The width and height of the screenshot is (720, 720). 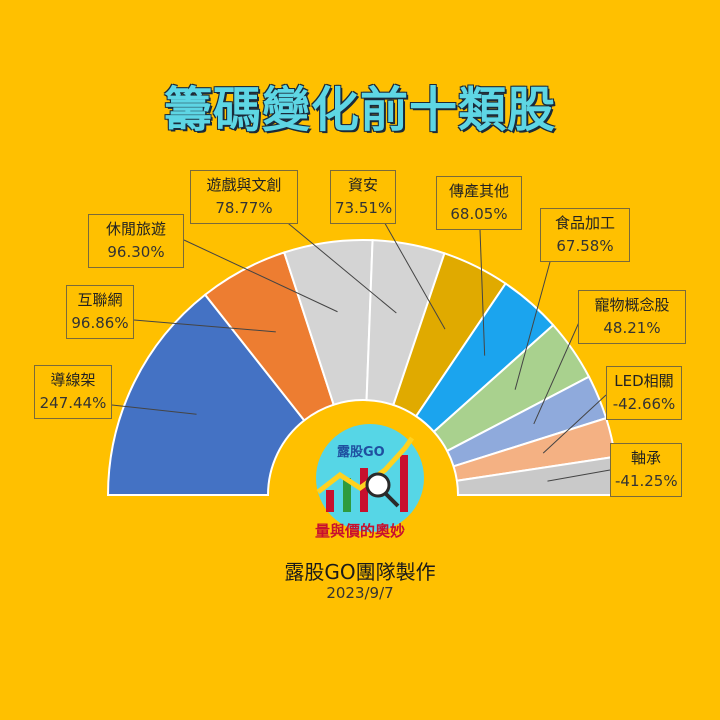 I want to click on chart-title: 籌碼變化前十類股, so click(x=359, y=110).